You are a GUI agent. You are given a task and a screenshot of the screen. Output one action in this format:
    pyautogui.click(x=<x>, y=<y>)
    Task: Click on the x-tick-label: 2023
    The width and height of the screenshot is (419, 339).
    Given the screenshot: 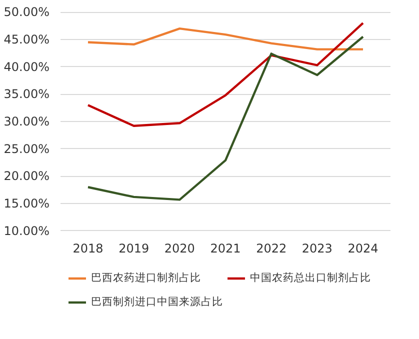 What is the action you would take?
    pyautogui.click(x=317, y=249)
    